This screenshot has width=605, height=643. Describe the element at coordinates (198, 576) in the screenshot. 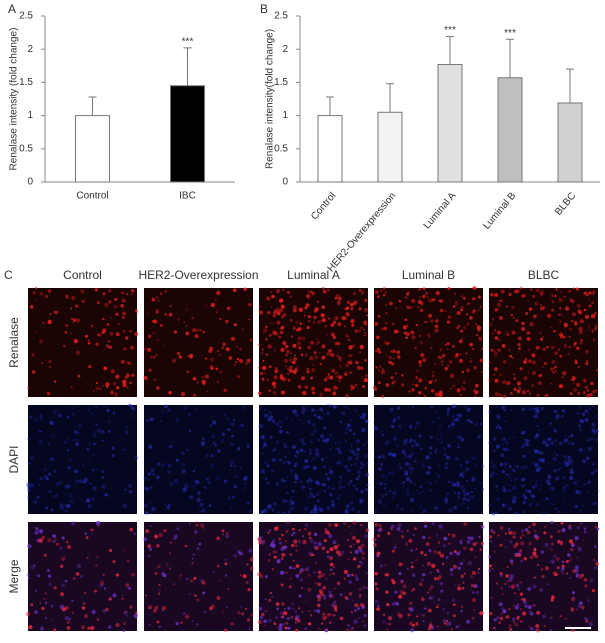

I see `micrograph-bg` at that location.